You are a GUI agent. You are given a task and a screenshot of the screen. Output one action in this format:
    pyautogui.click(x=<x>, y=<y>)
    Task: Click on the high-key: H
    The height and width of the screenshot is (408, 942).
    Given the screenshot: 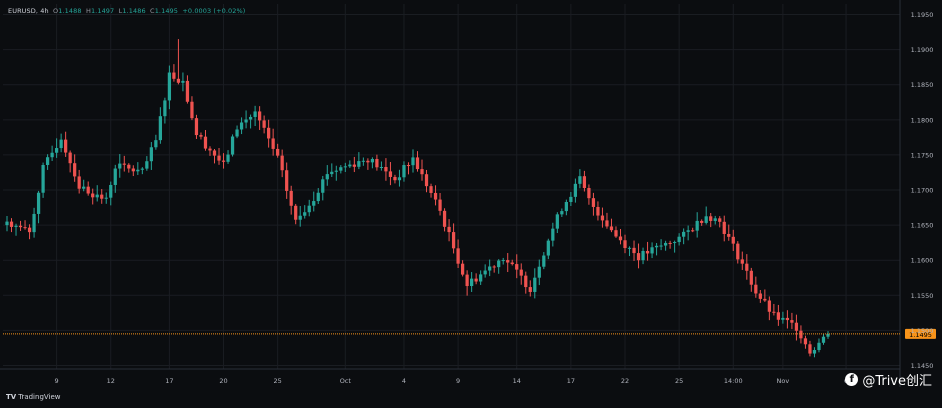 What is the action you would take?
    pyautogui.click(x=88, y=11)
    